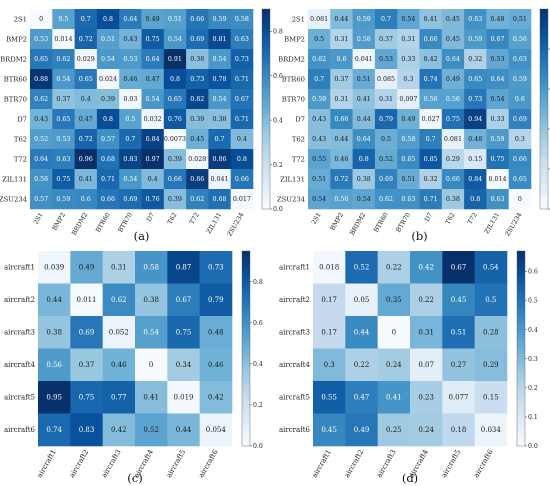 This screenshot has height=486, width=550. Describe the element at coordinates (381, 223) in the screenshot. I see `col-tick-label: BTR60` at that location.